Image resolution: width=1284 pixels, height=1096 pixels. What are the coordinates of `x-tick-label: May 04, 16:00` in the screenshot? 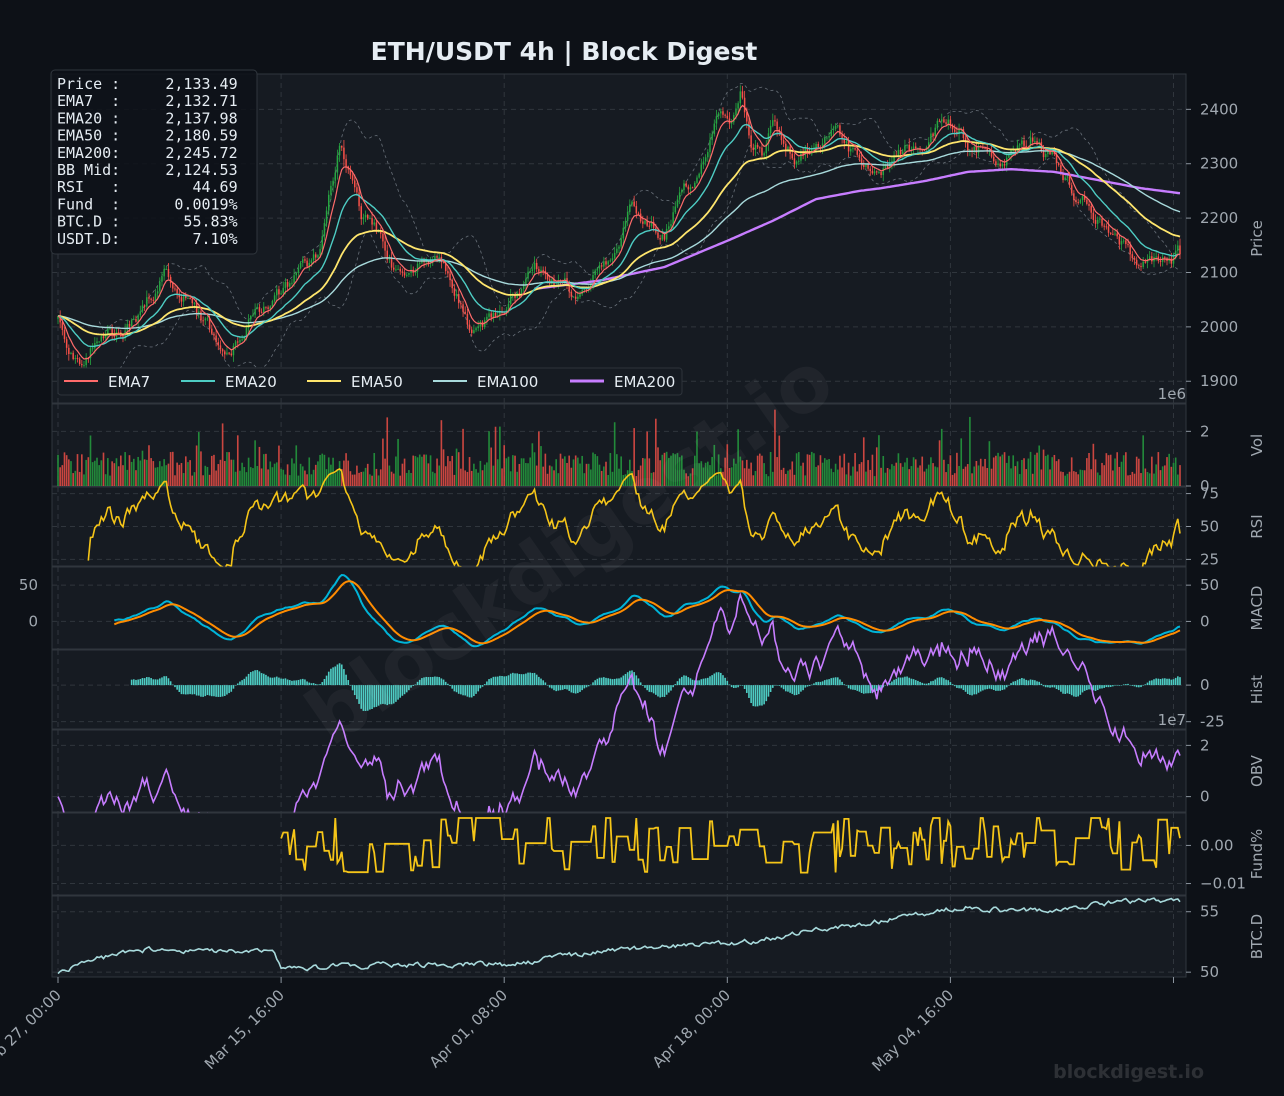 It's located at (912, 1030).